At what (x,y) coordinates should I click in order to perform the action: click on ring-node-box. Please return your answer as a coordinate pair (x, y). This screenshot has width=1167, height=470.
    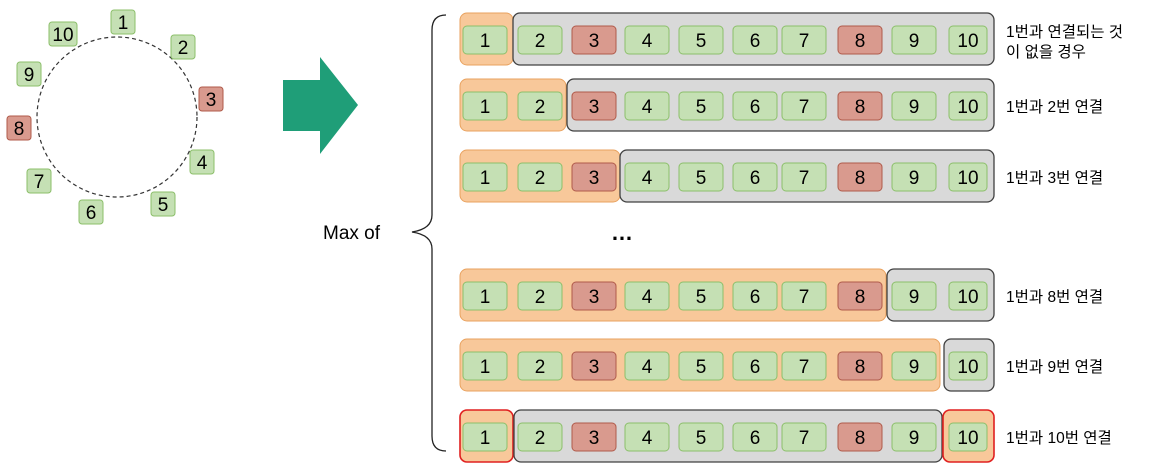
    Looking at the image, I should click on (29, 74).